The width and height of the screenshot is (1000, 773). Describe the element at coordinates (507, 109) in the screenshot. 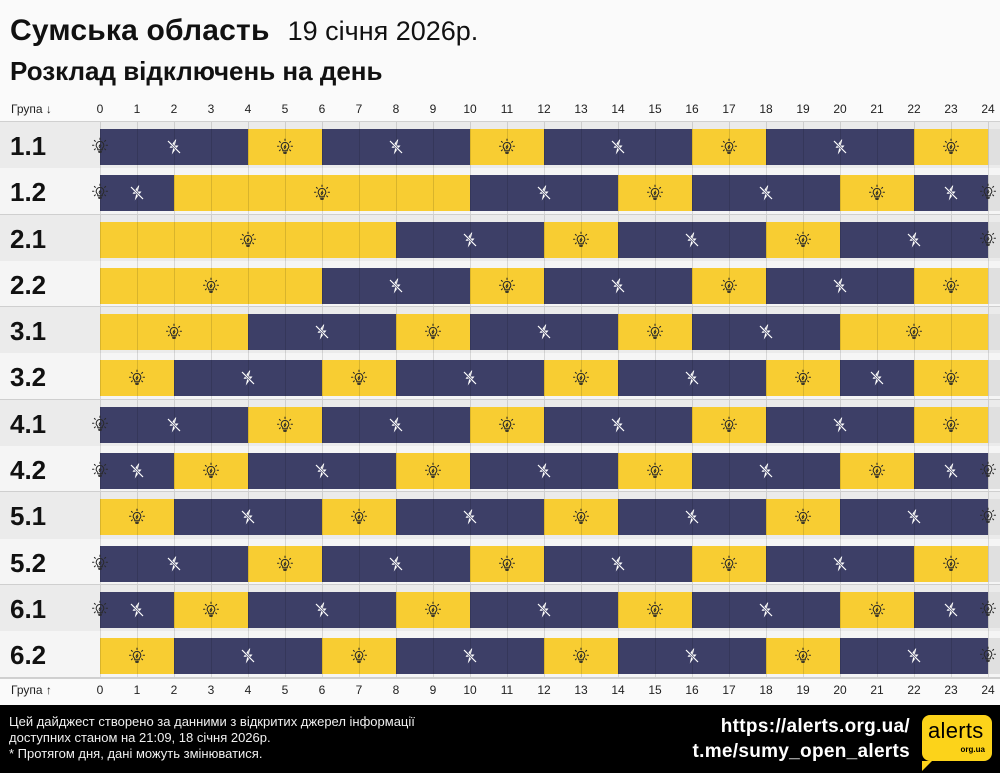

I see `hour-tick-label: 11` at that location.